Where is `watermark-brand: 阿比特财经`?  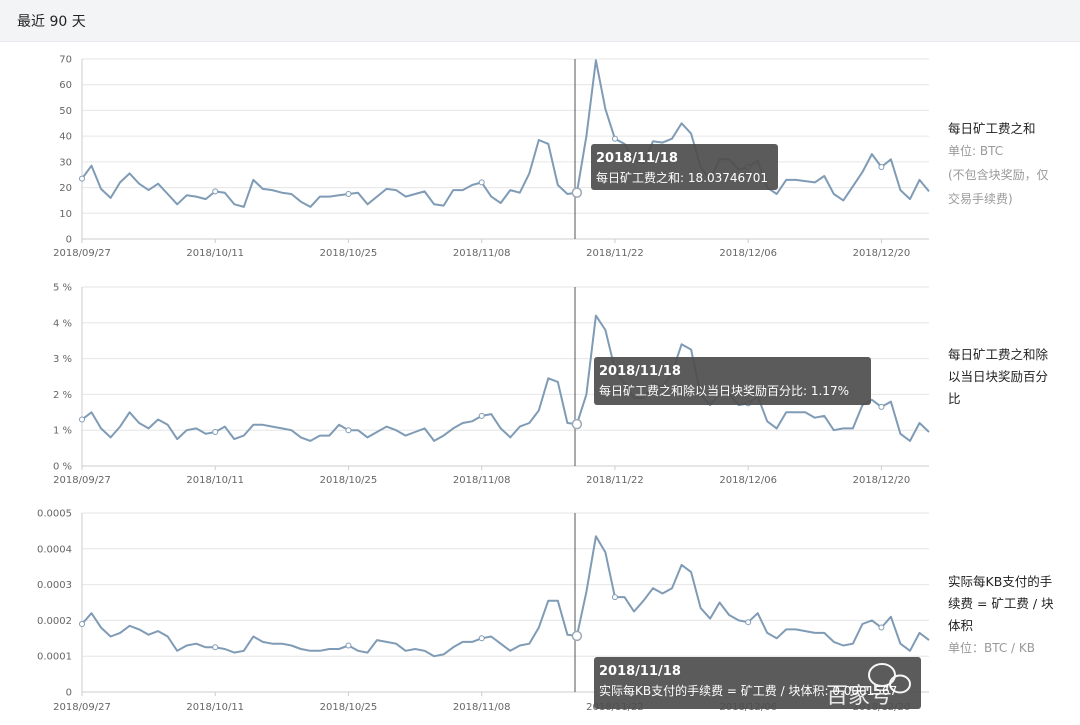
watermark-brand: 阿比特财经 is located at coordinates (977, 679).